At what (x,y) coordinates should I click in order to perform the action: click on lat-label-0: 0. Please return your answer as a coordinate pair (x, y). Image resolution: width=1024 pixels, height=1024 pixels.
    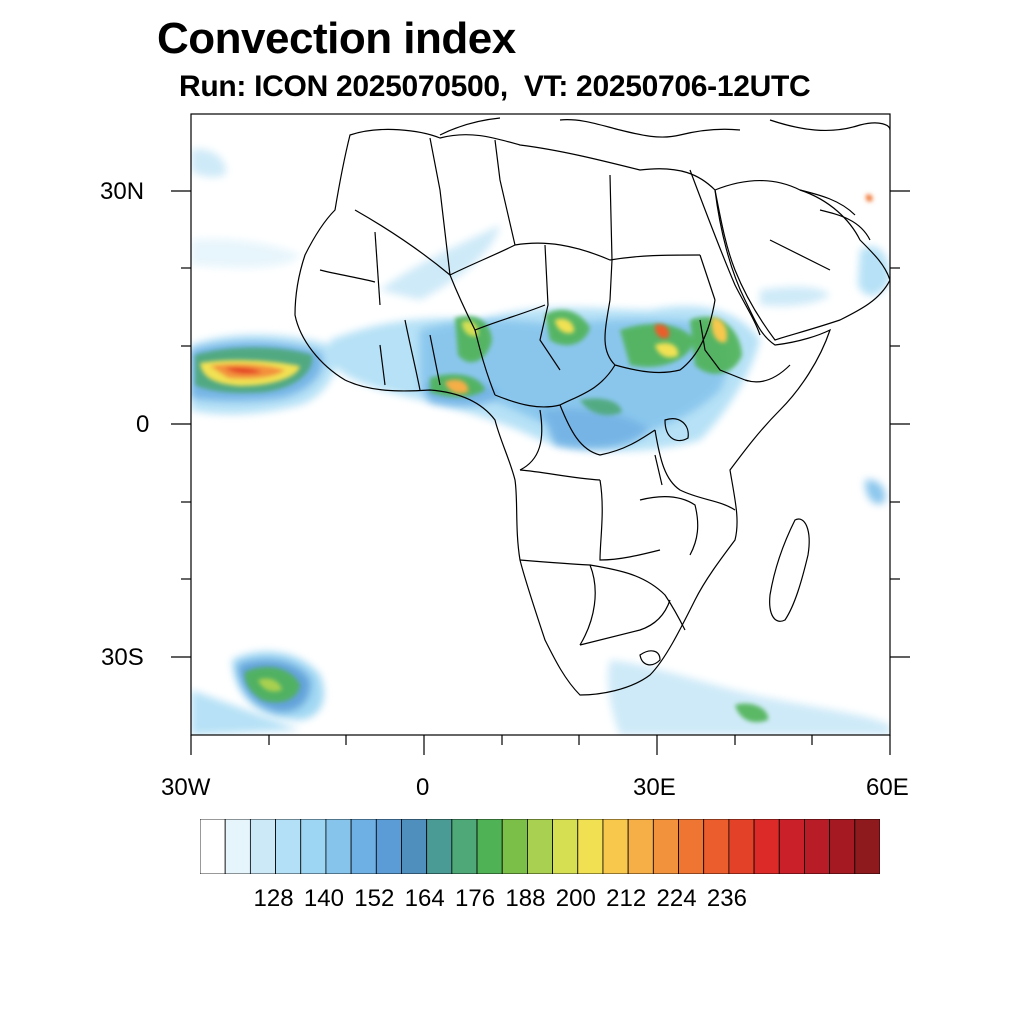
    Looking at the image, I should click on (143, 424).